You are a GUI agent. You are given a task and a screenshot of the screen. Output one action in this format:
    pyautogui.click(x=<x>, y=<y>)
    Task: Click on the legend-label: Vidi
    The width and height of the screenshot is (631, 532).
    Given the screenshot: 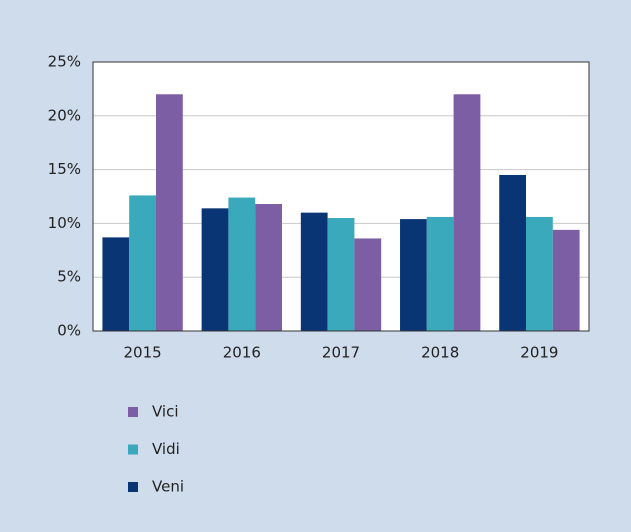 What is the action you would take?
    pyautogui.click(x=166, y=449)
    